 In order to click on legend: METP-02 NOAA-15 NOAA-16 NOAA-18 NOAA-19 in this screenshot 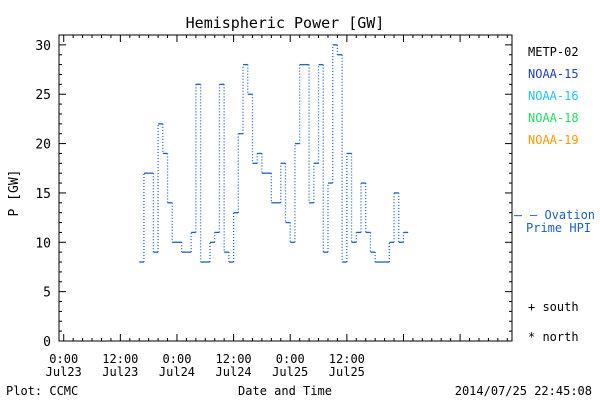, I will do `click(553, 96)`.